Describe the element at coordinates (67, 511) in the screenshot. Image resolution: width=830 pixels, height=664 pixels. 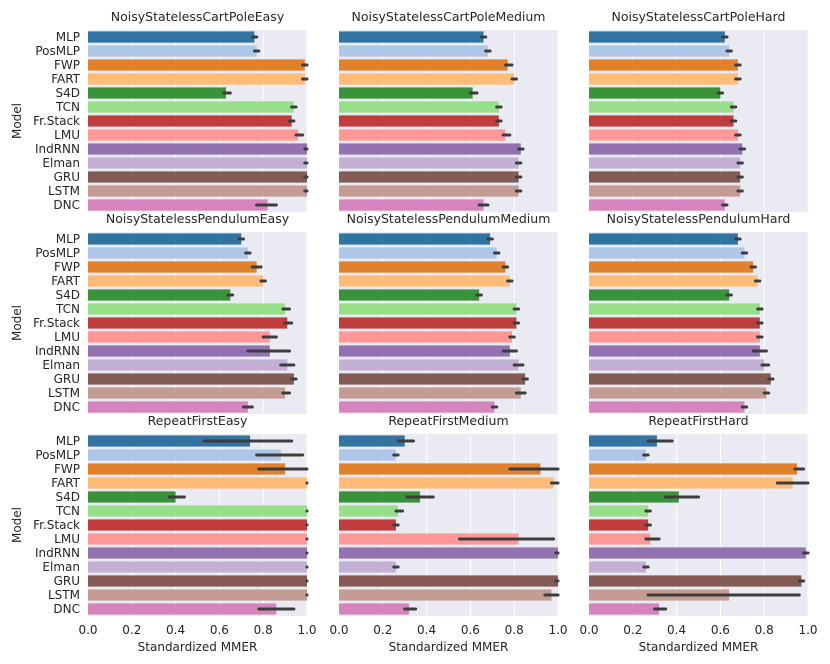
I see `ytick-label: TCN` at that location.